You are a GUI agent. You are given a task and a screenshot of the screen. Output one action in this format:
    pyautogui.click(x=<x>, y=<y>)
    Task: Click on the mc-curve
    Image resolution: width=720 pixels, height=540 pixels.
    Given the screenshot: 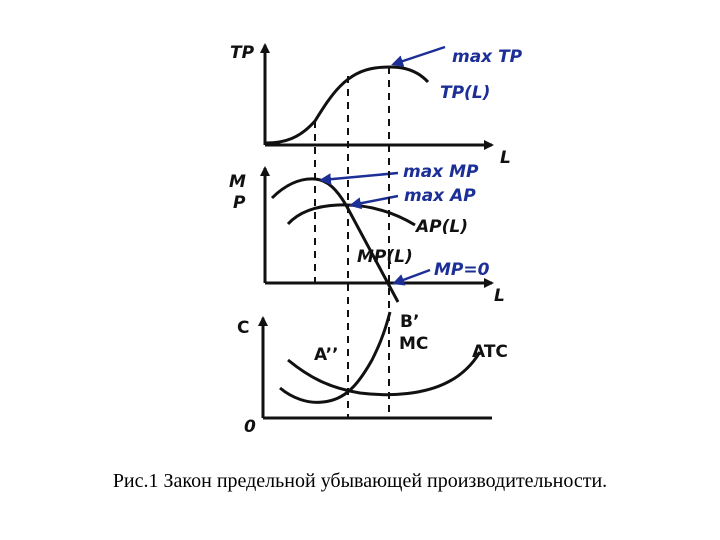 What is the action you would take?
    pyautogui.click(x=335, y=357)
    